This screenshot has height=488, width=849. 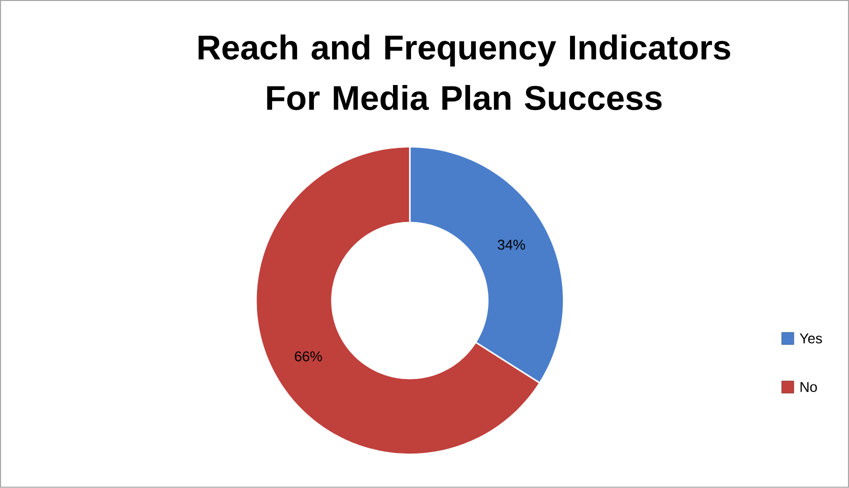 I want to click on data-label: 66%, so click(x=308, y=356).